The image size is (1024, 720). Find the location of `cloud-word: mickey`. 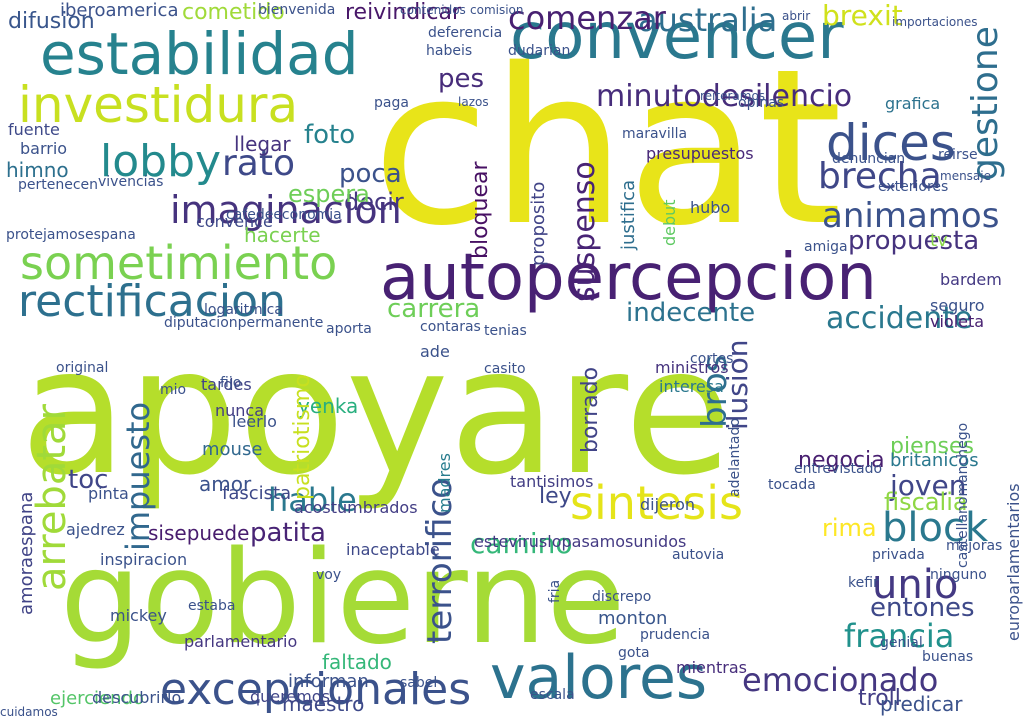

cloud-word: mickey is located at coordinates (138, 615).